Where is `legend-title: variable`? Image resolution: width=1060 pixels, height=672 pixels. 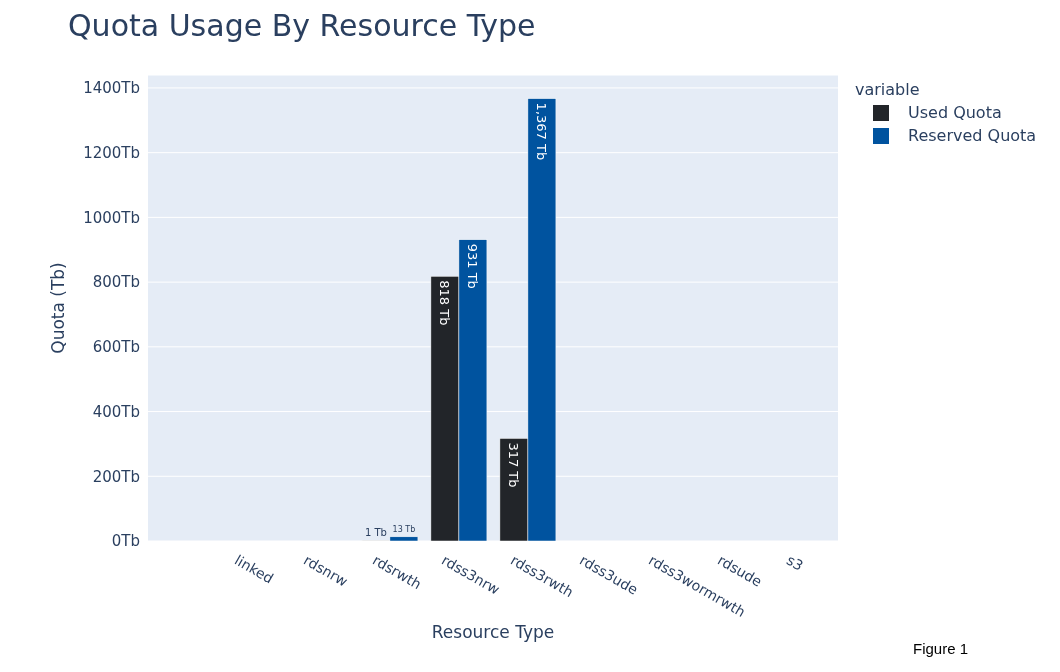 legend-title: variable is located at coordinates (888, 89).